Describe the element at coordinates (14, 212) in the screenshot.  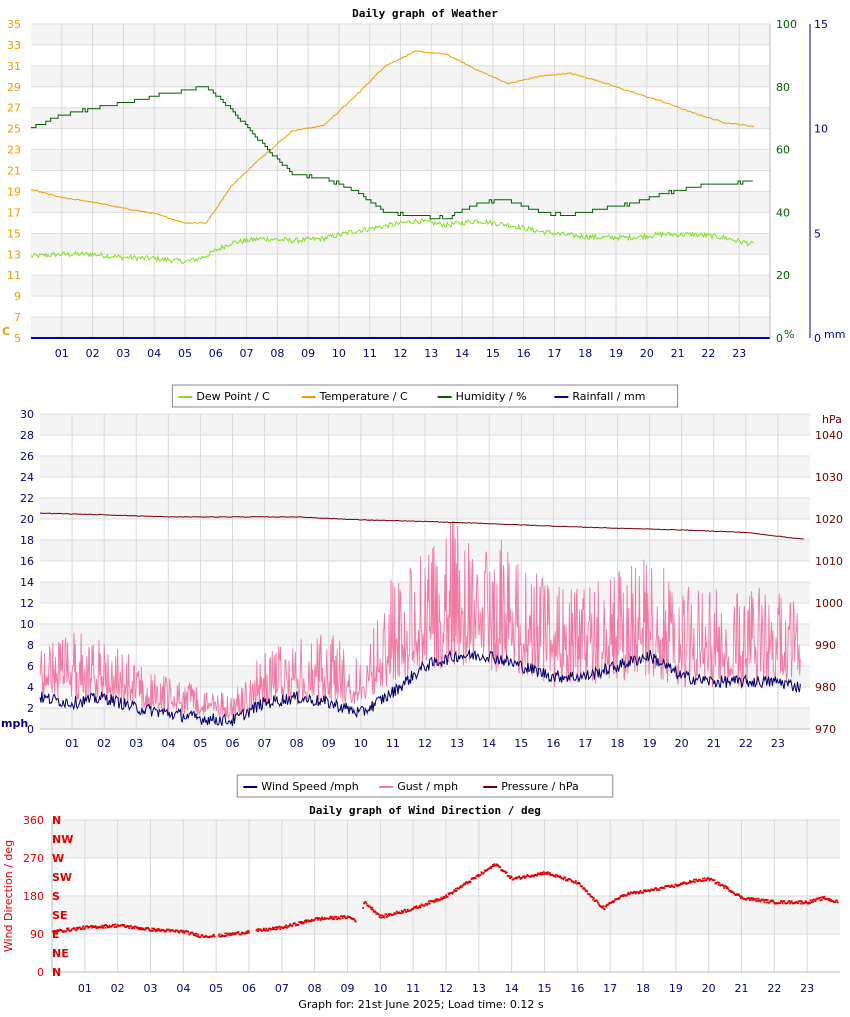
I see `temperature-axis-tick: 17` at that location.